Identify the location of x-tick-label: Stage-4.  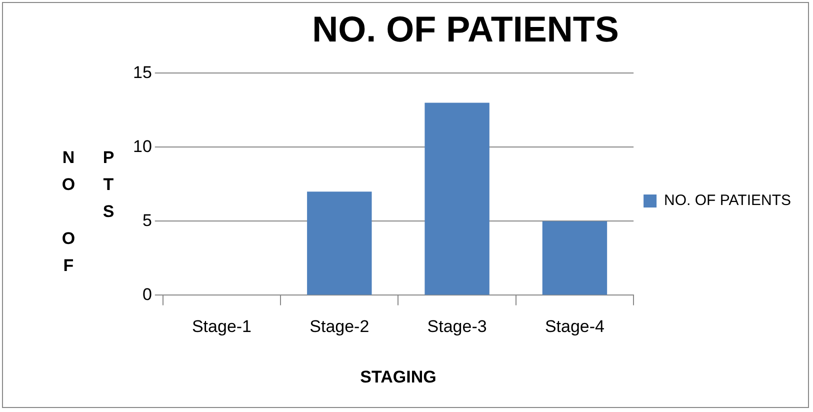
(574, 326).